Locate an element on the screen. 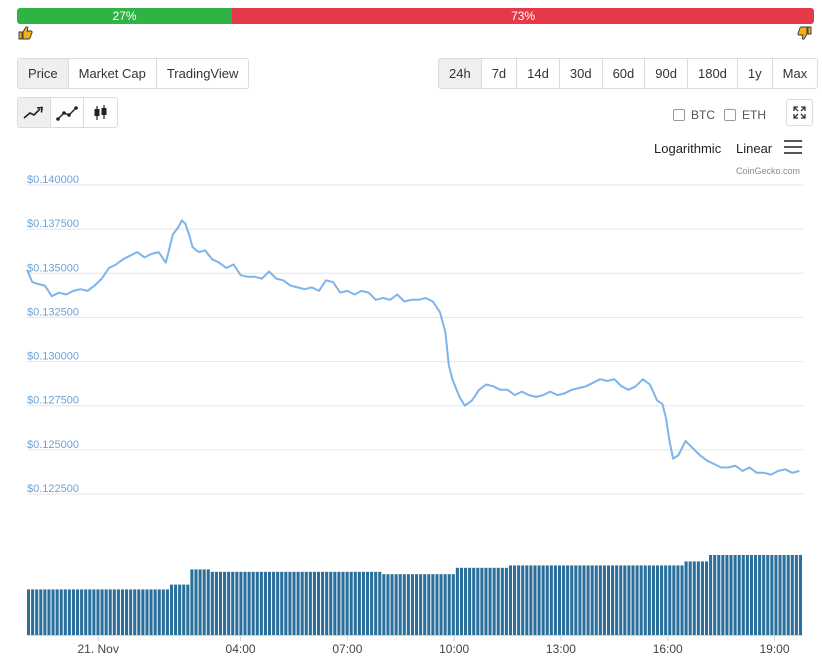 The height and width of the screenshot is (666, 822). y-tick-label: $0.127500 is located at coordinates (53, 401).